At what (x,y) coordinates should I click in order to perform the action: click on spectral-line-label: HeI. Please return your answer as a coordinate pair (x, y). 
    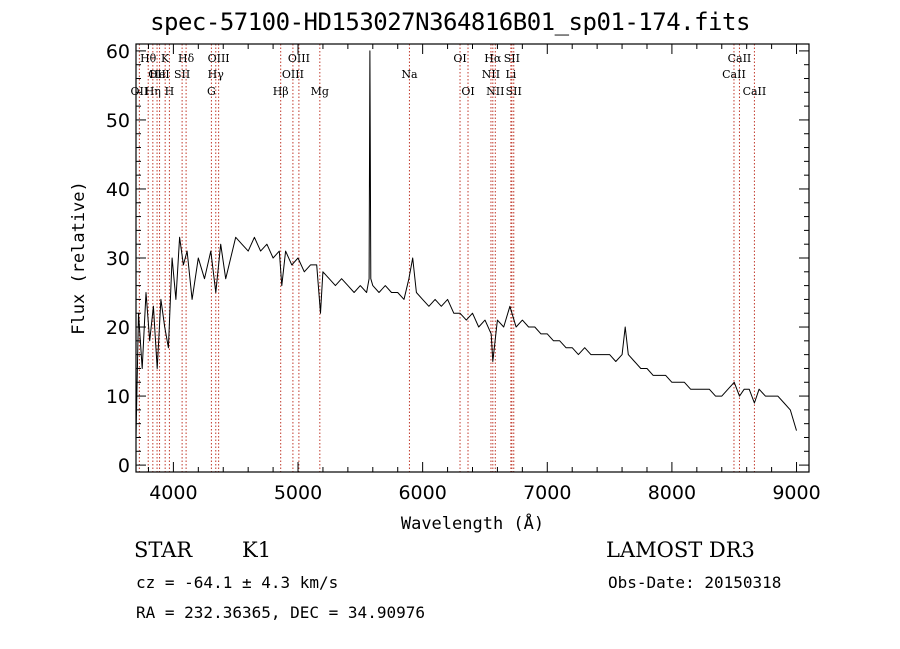
    Looking at the image, I should click on (159, 74).